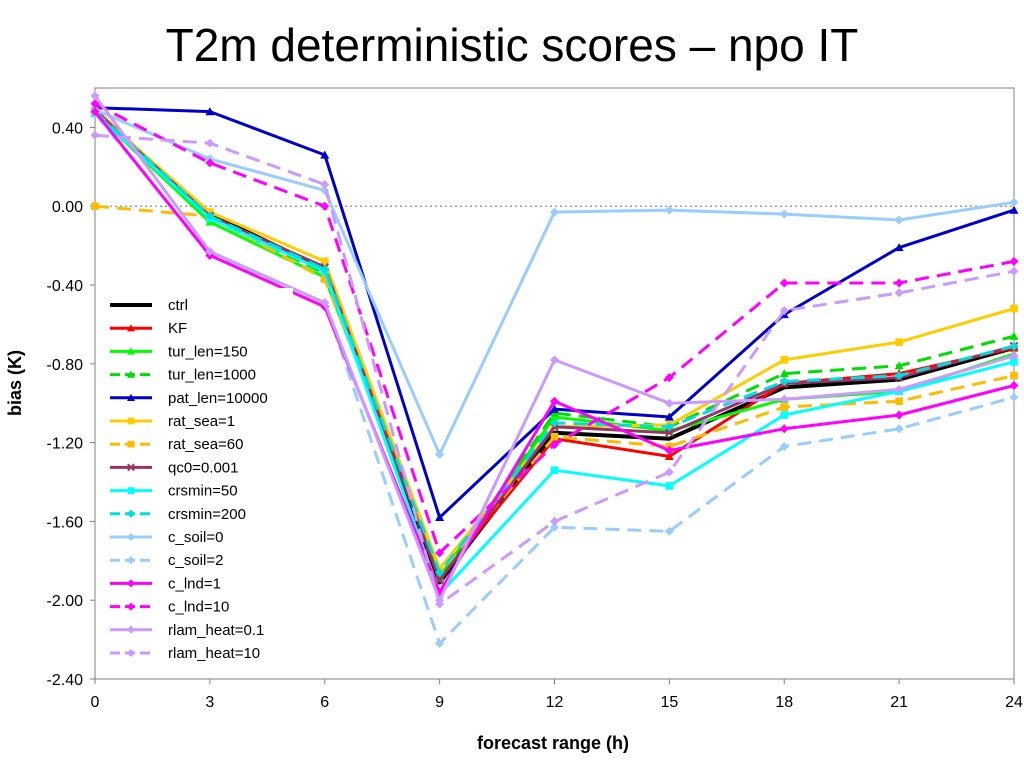  Describe the element at coordinates (203, 467) in the screenshot. I see `legend-label: qc0=0.001` at that location.